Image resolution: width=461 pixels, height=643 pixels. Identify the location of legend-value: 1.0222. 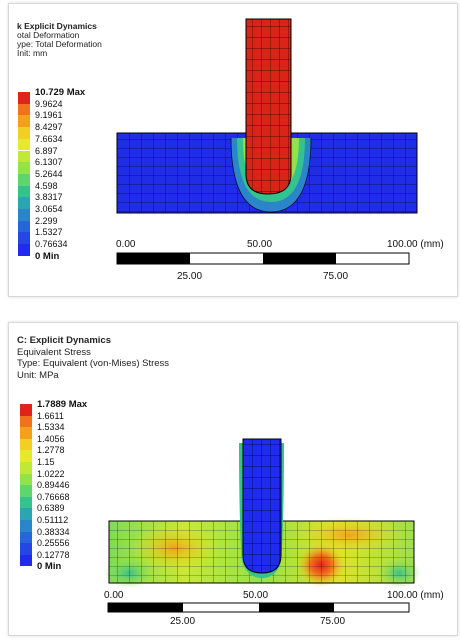
(51, 473).